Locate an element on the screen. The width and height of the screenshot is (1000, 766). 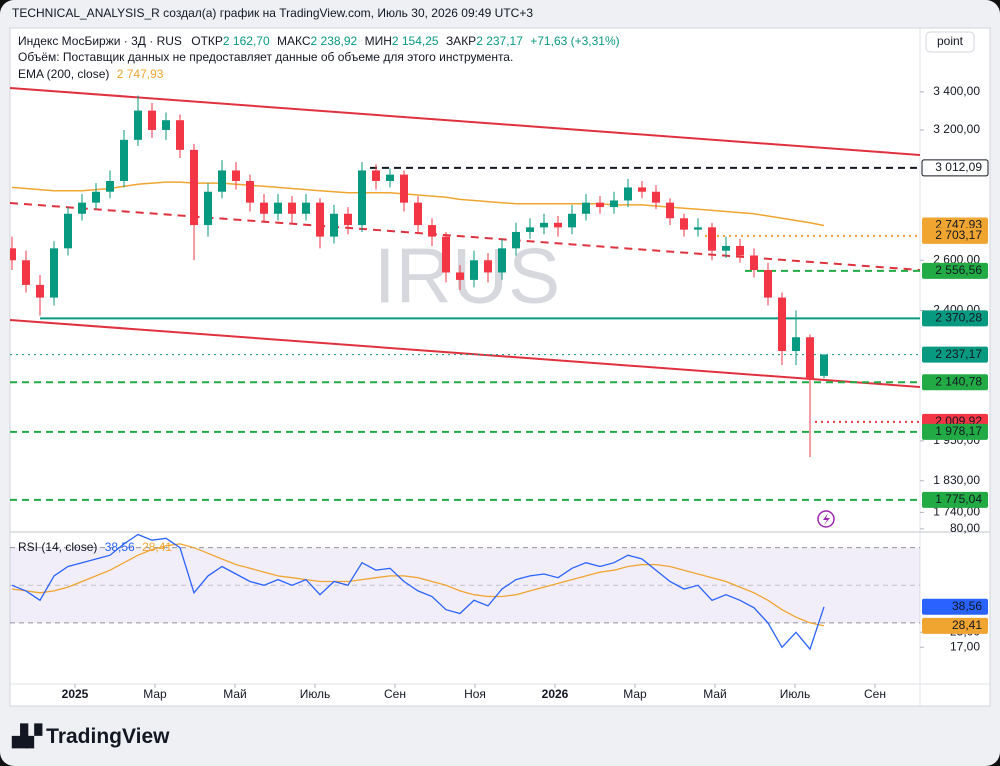
ohlc-name: МИН is located at coordinates (378, 41).